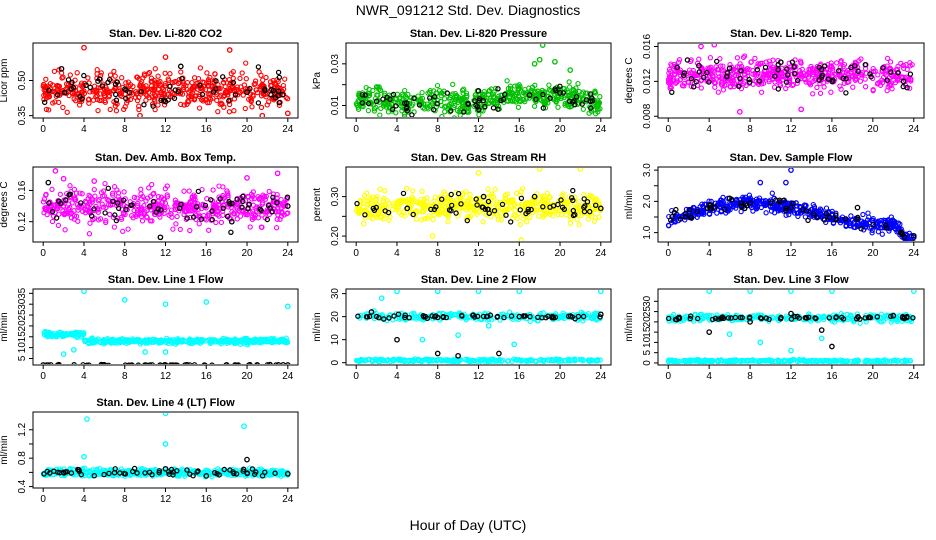 The height and width of the screenshot is (540, 936). I want to click on y-tick-label: 0.01, so click(335, 105).